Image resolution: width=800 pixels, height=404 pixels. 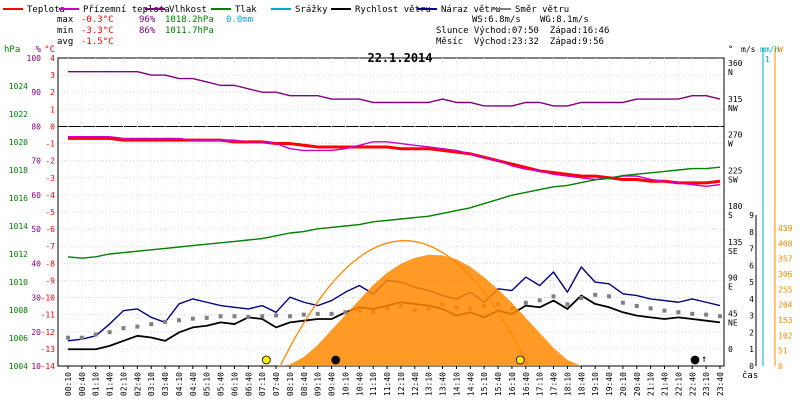 What do you see at coordinates (651, 384) in the screenshot?
I see `x-tick-label: 21:10` at bounding box center [651, 384].